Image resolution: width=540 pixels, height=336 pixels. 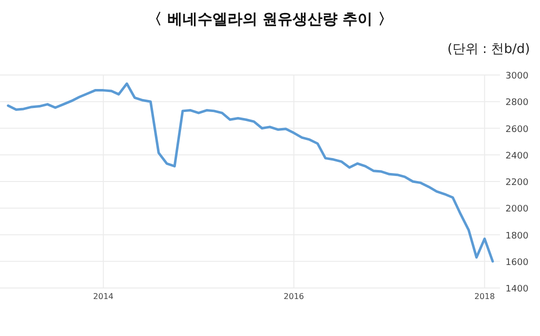 I want to click on x-tick-label: 2016, so click(x=294, y=296).